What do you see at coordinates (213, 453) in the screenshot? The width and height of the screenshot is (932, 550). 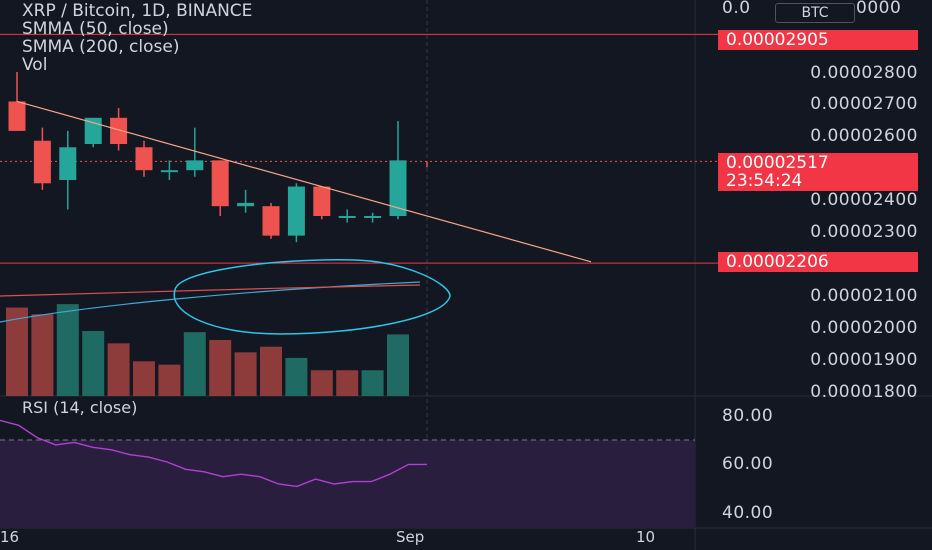 I see `rsi-line` at bounding box center [213, 453].